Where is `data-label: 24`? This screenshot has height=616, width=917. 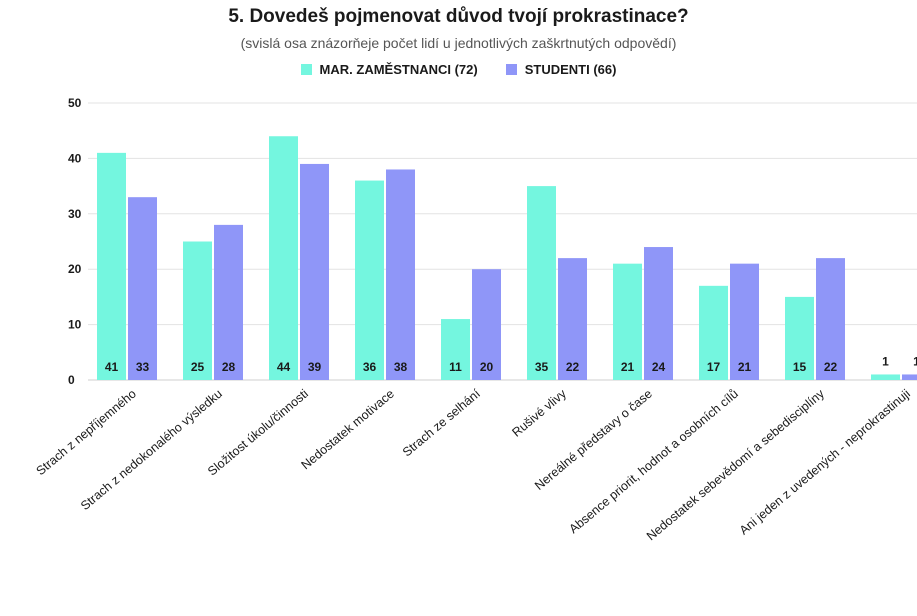
data-label: 24 is located at coordinates (659, 367).